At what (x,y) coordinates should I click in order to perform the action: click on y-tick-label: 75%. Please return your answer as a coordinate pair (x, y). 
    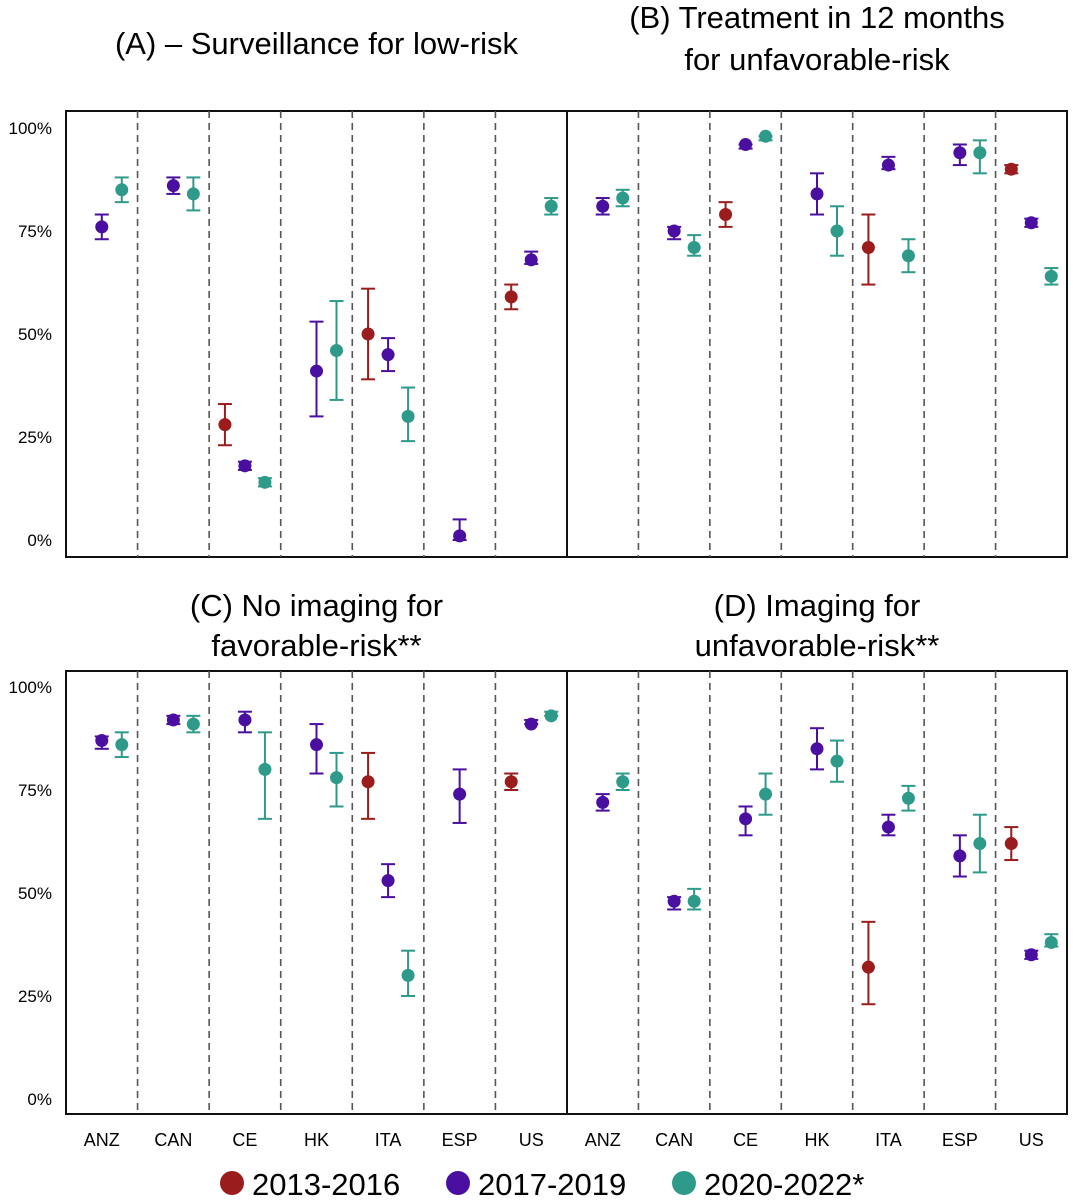
    Looking at the image, I should click on (35, 231).